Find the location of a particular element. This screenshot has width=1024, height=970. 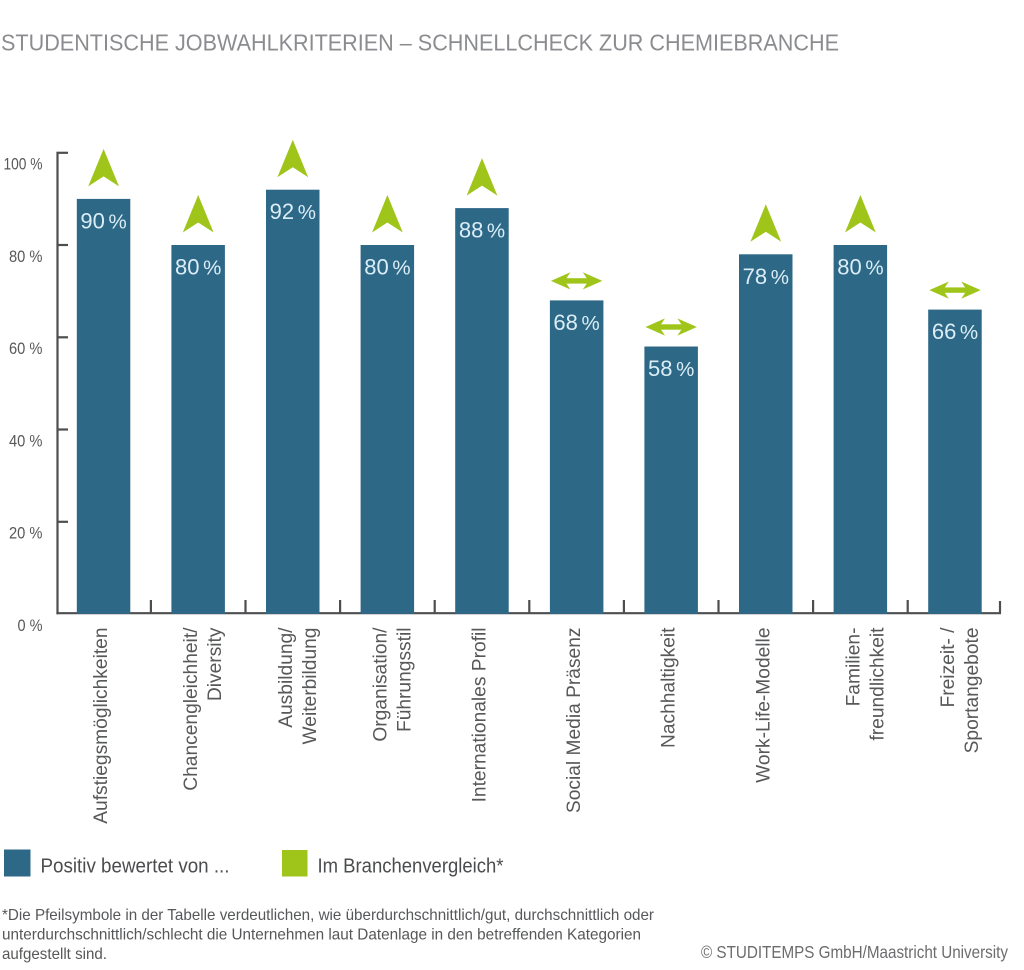

svg-text: Social Media Präsenz is located at coordinates (574, 721).